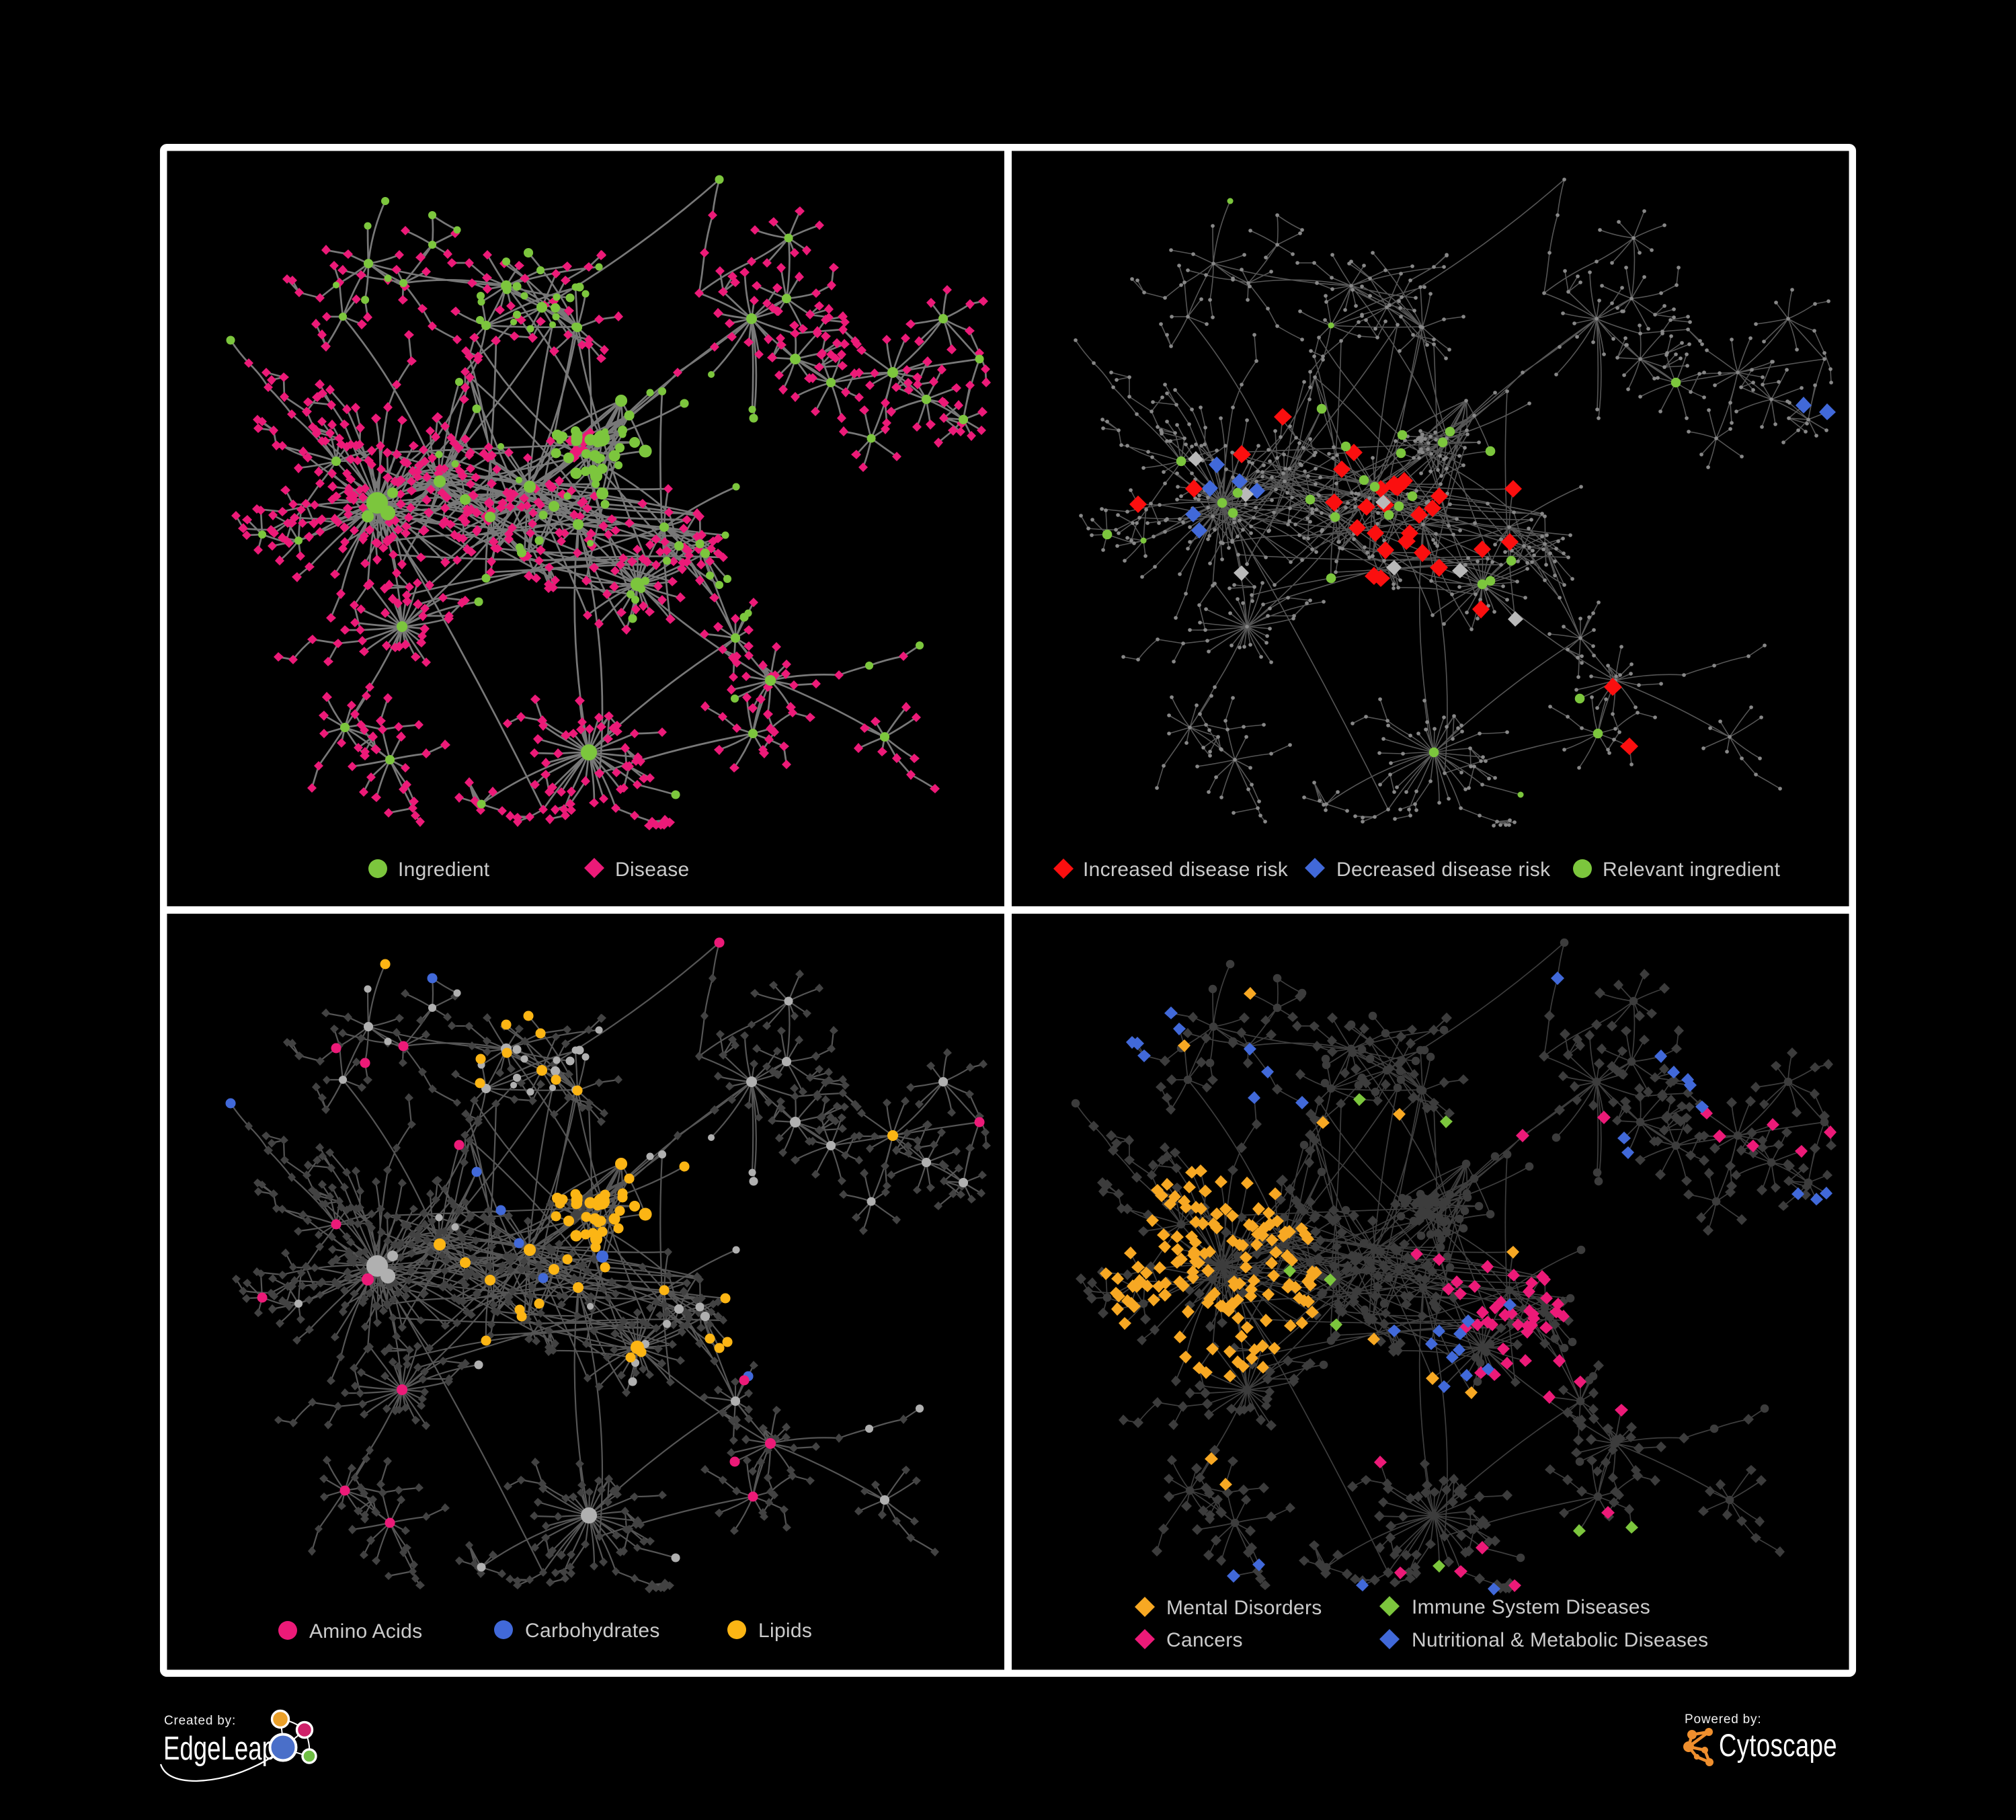 This screenshot has height=1820, width=2016. Describe the element at coordinates (1560, 1640) in the screenshot. I see `svg-text:Nutritional & Metabolic Diseas: Nutritional & Metabolic Diseases` at that location.